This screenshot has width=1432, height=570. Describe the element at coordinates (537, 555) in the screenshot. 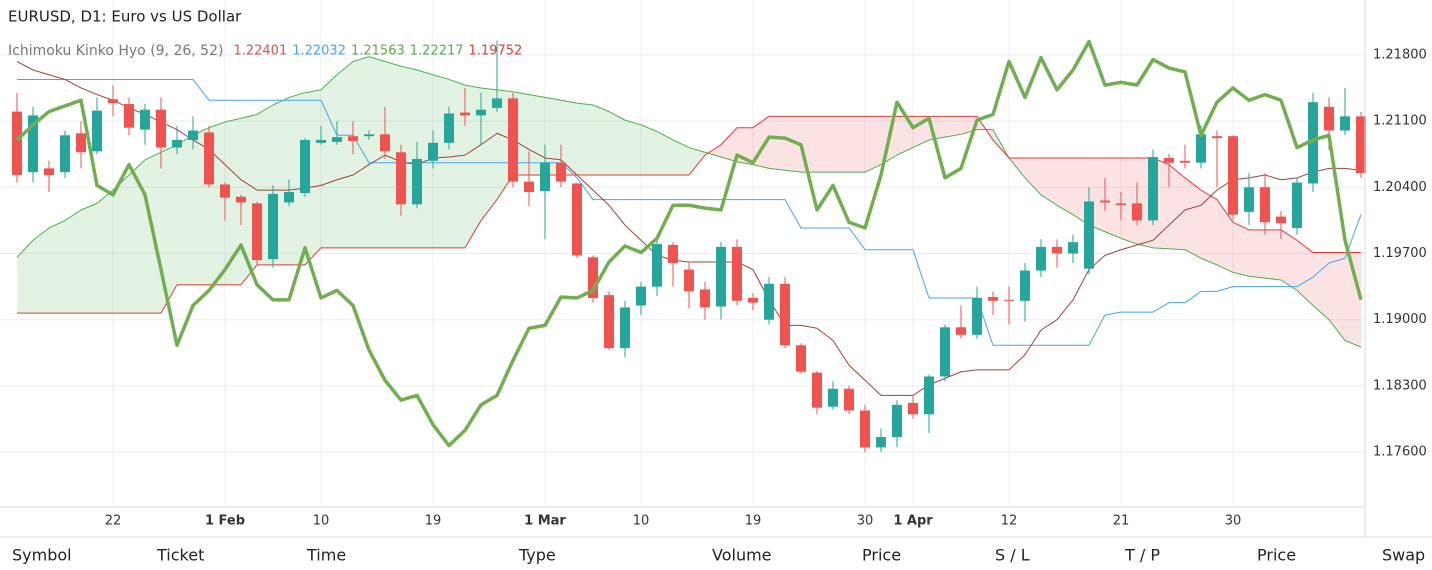

I see `column-header: Type` at that location.